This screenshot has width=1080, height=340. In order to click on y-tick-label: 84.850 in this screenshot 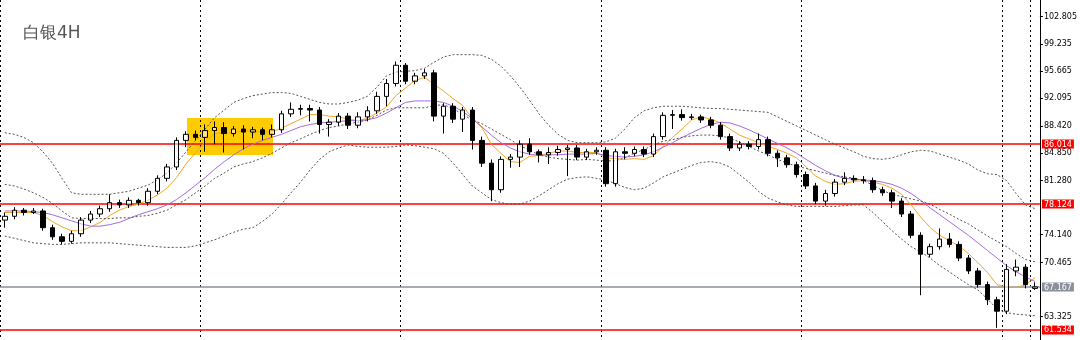, I will do `click(1057, 153)`.